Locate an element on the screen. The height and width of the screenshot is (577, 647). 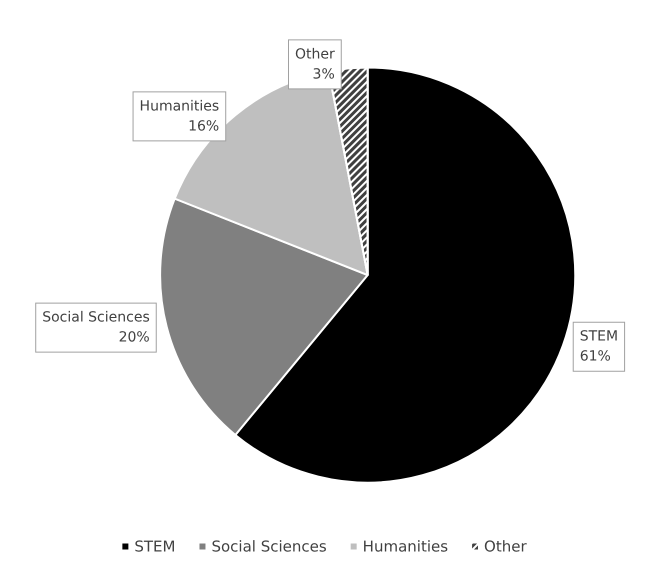
slice-label: Humanities is located at coordinates (180, 106).